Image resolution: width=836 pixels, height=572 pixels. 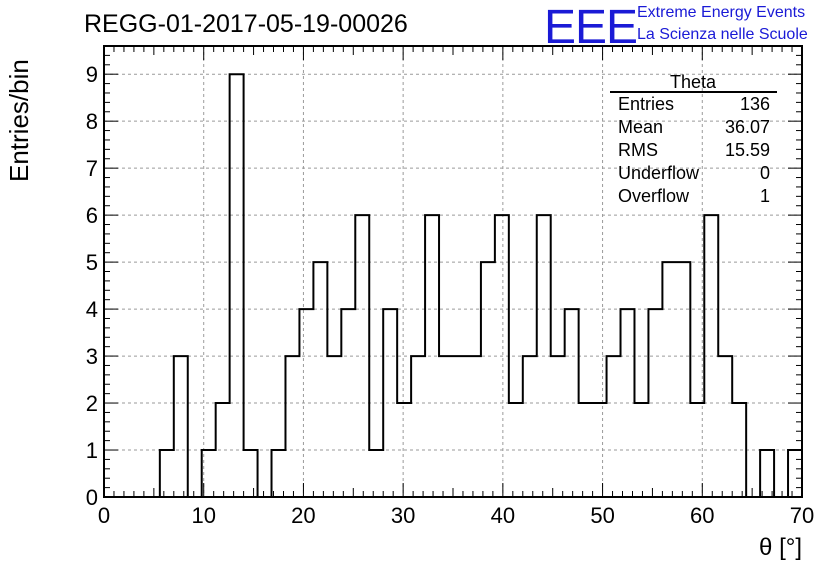 What do you see at coordinates (246, 24) in the screenshot?
I see `chart-title: REGG-01-2017-05-19-00026` at bounding box center [246, 24].